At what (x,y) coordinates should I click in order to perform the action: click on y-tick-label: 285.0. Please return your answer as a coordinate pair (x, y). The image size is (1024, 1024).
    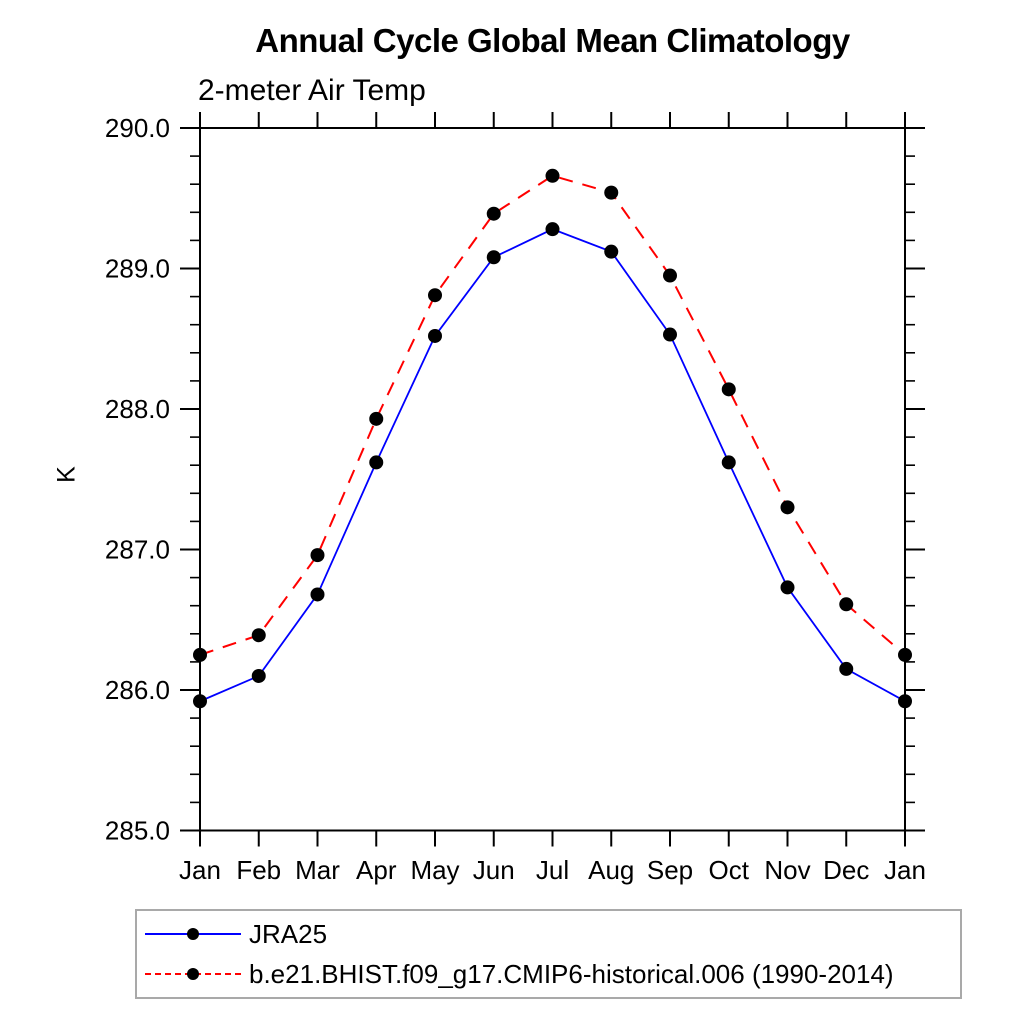
    Looking at the image, I should click on (137, 831).